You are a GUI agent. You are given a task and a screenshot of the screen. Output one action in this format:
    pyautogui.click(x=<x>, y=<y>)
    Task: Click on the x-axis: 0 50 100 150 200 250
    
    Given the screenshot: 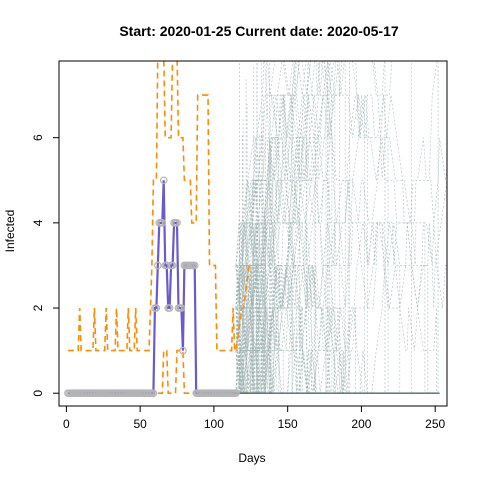 What is the action you would take?
    pyautogui.click(x=254, y=418)
    